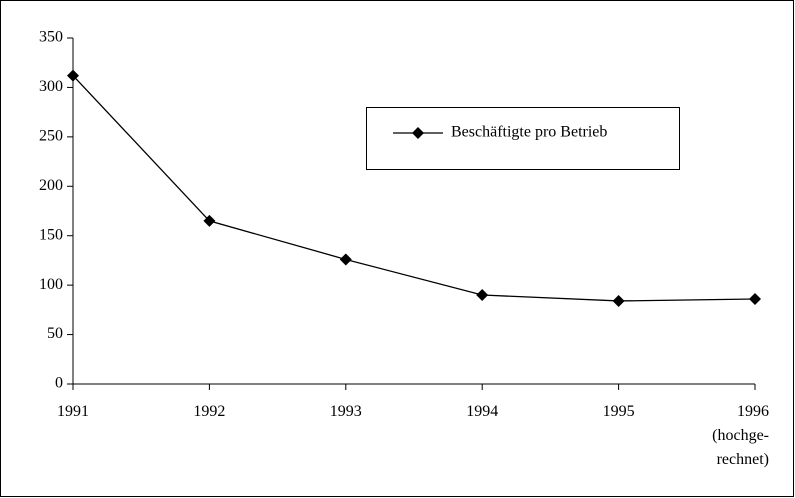 Image resolution: width=795 pixels, height=498 pixels. What do you see at coordinates (740, 435) in the screenshot?
I see `x-tick-label: 1996 (hochge- rechnet)` at bounding box center [740, 435].